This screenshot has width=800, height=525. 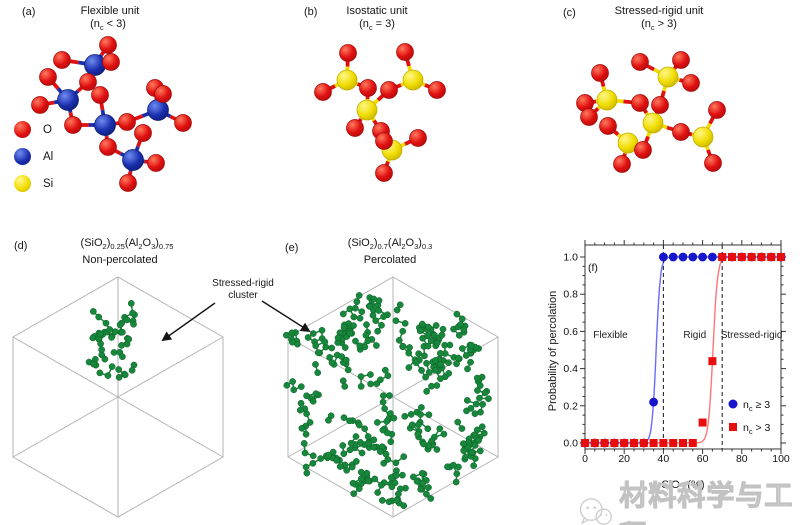 I want to click on panel-b-constraint: (nc = 3), so click(x=377, y=25).